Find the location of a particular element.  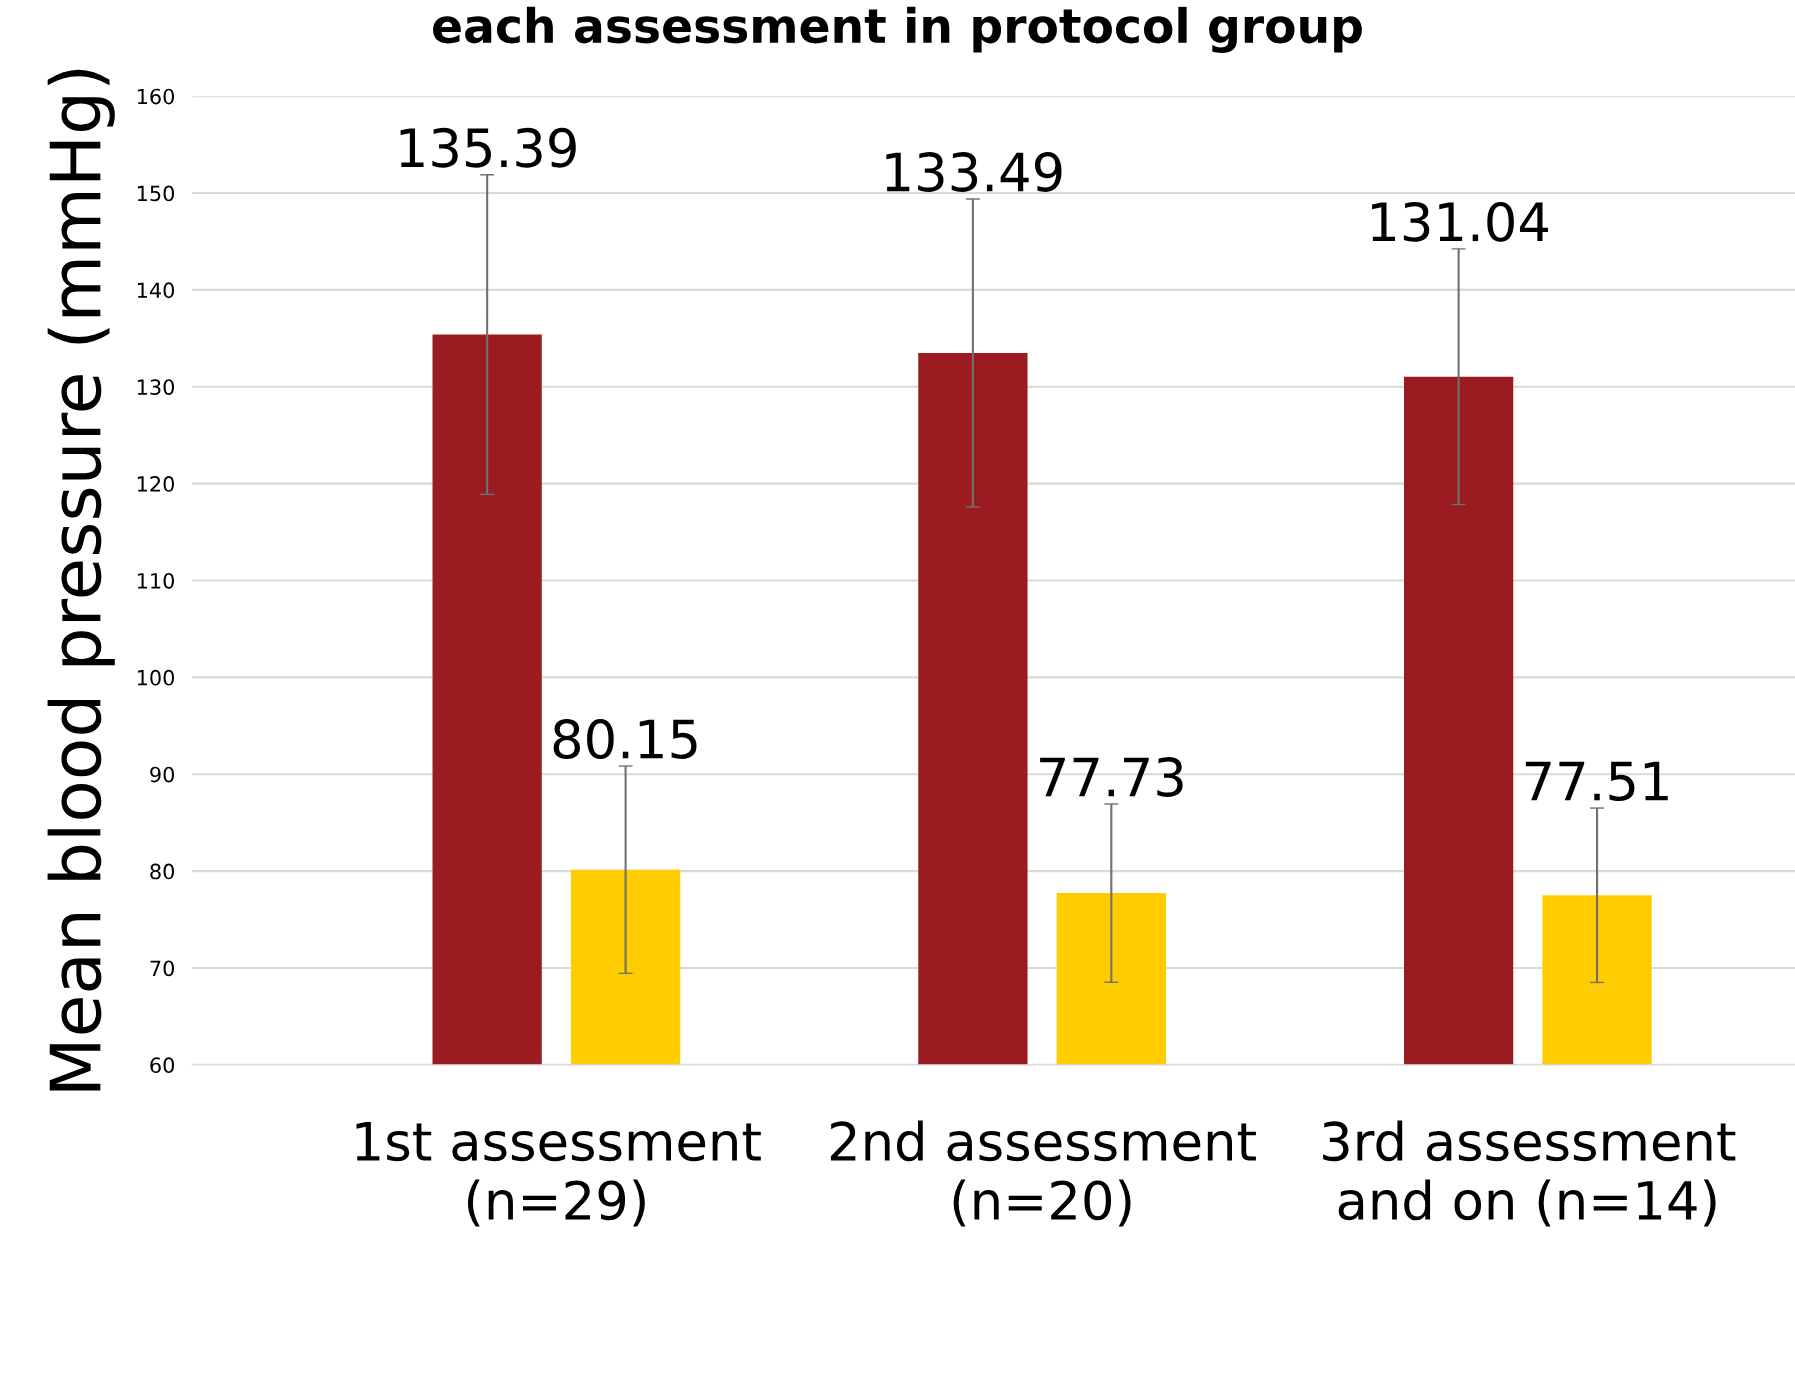

y-tick-label: 100 is located at coordinates (156, 677).